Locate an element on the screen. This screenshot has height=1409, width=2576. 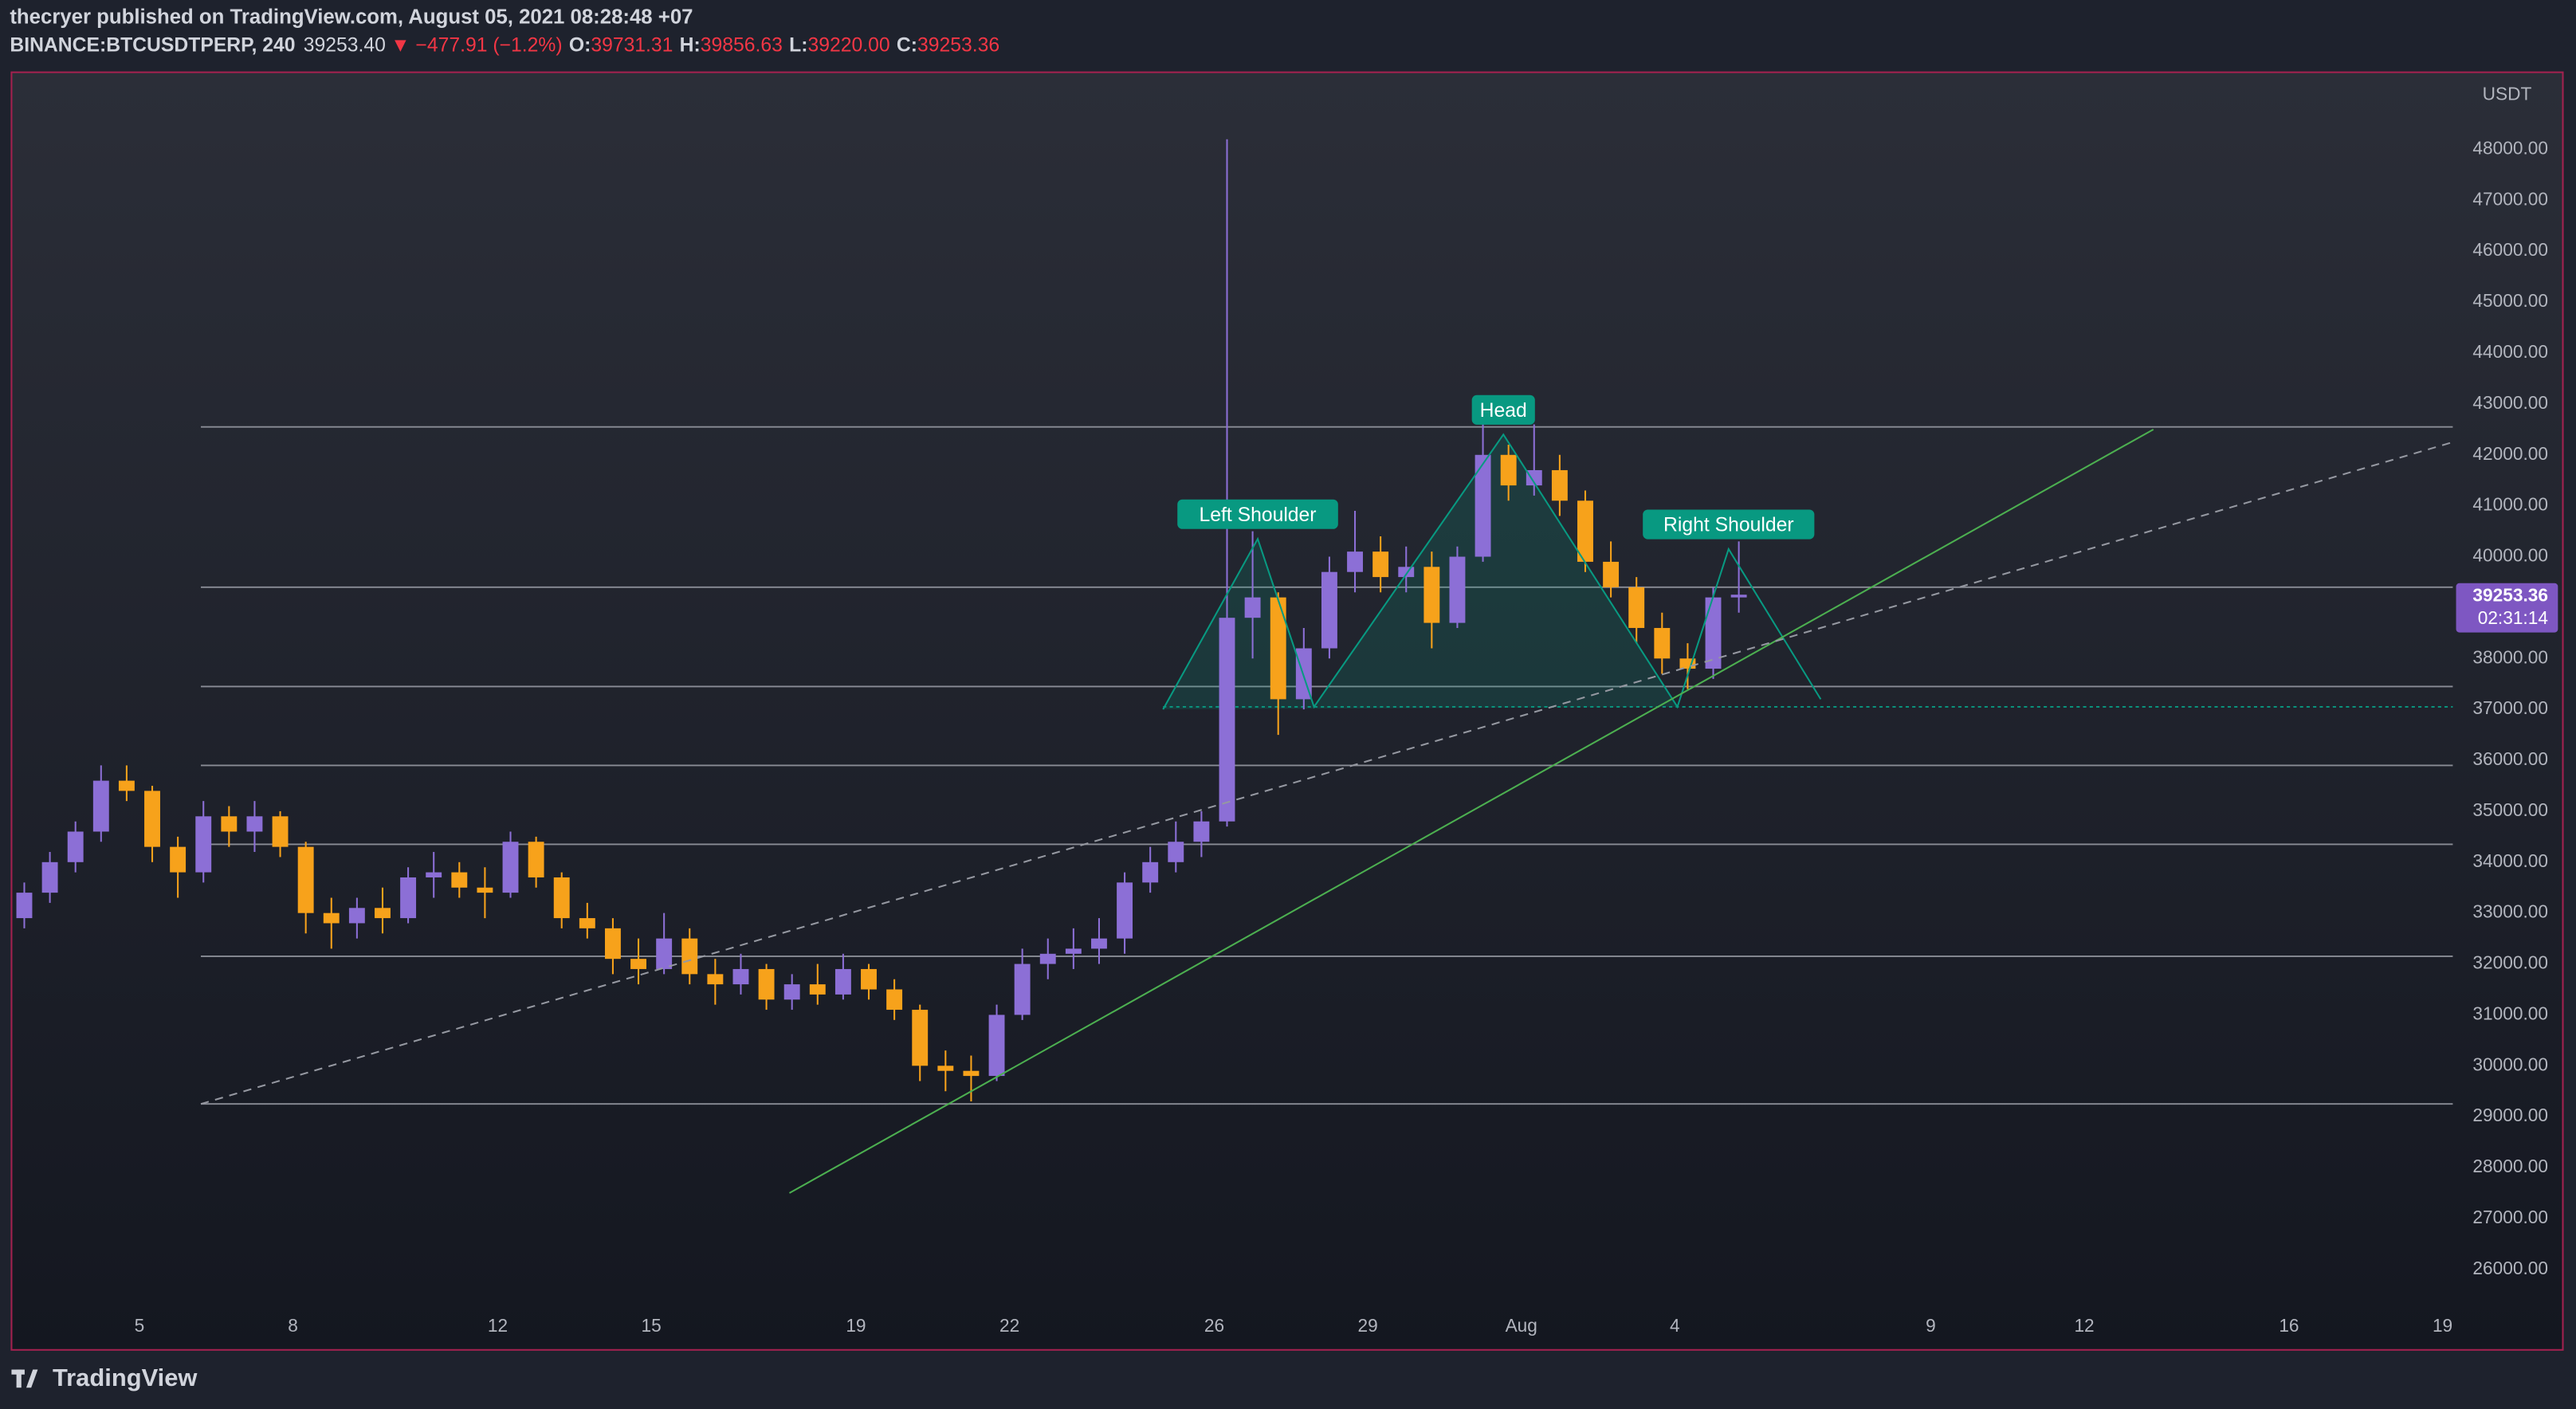
y-tick-label: 47000.00 is located at coordinates (2510, 198).